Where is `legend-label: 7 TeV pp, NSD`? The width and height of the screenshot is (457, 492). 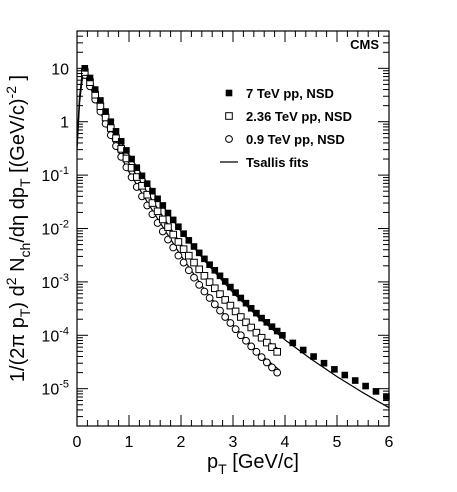 legend-label: 7 TeV pp, NSD is located at coordinates (290, 93).